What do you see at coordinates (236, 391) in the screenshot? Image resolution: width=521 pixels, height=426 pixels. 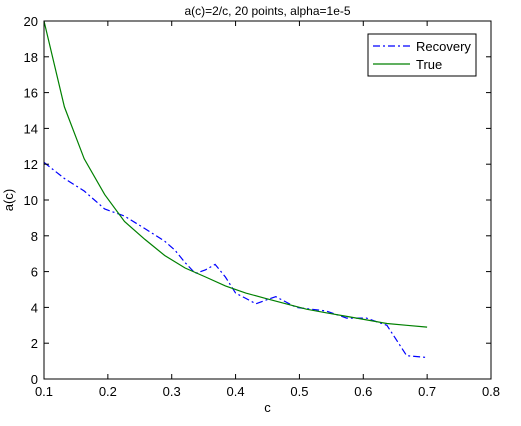 I see `x-tick-label: 0.4` at bounding box center [236, 391].